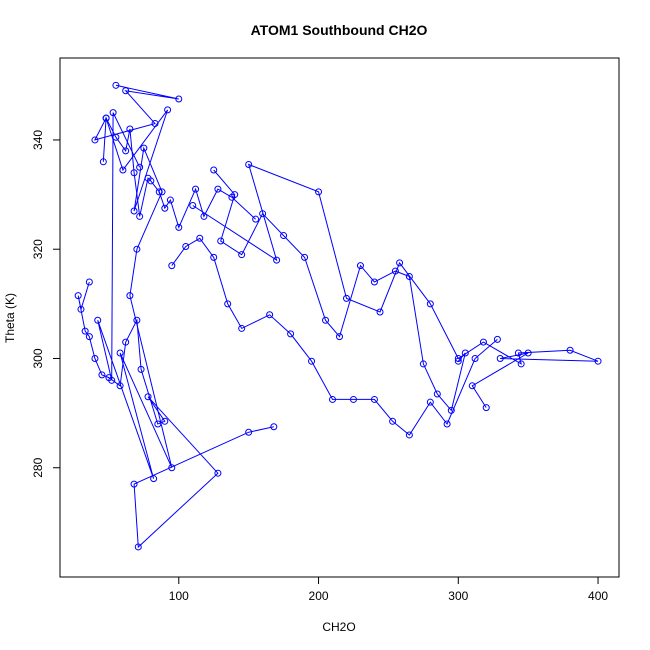  I want to click on y-tick-label: 340, so click(38, 140).